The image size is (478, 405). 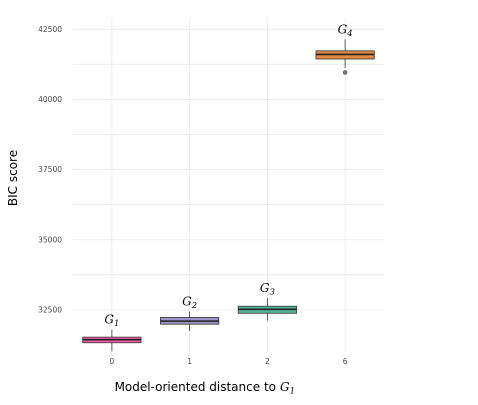 What do you see at coordinates (189, 303) in the screenshot?
I see `group-label-1: G2` at bounding box center [189, 303].